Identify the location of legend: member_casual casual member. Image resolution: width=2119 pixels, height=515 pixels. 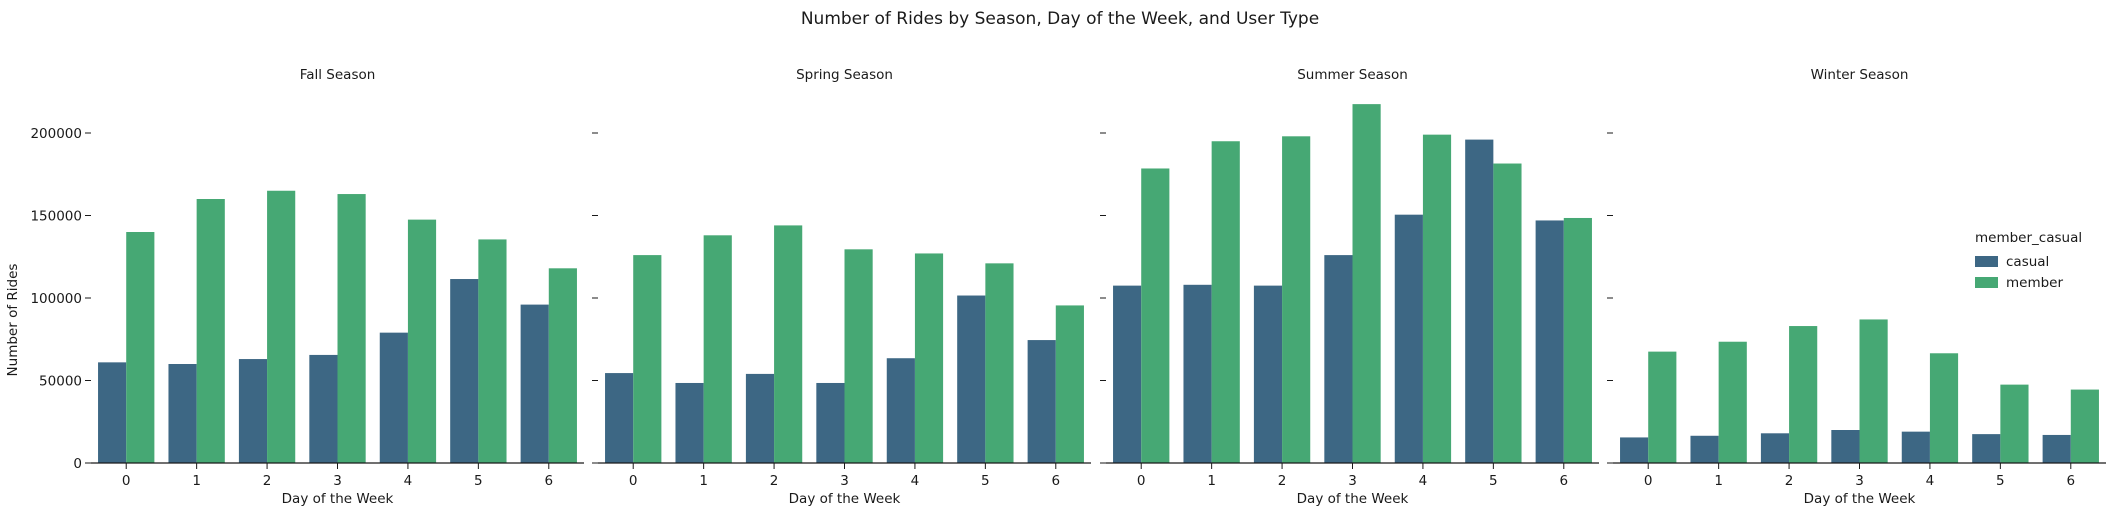
(2028, 260).